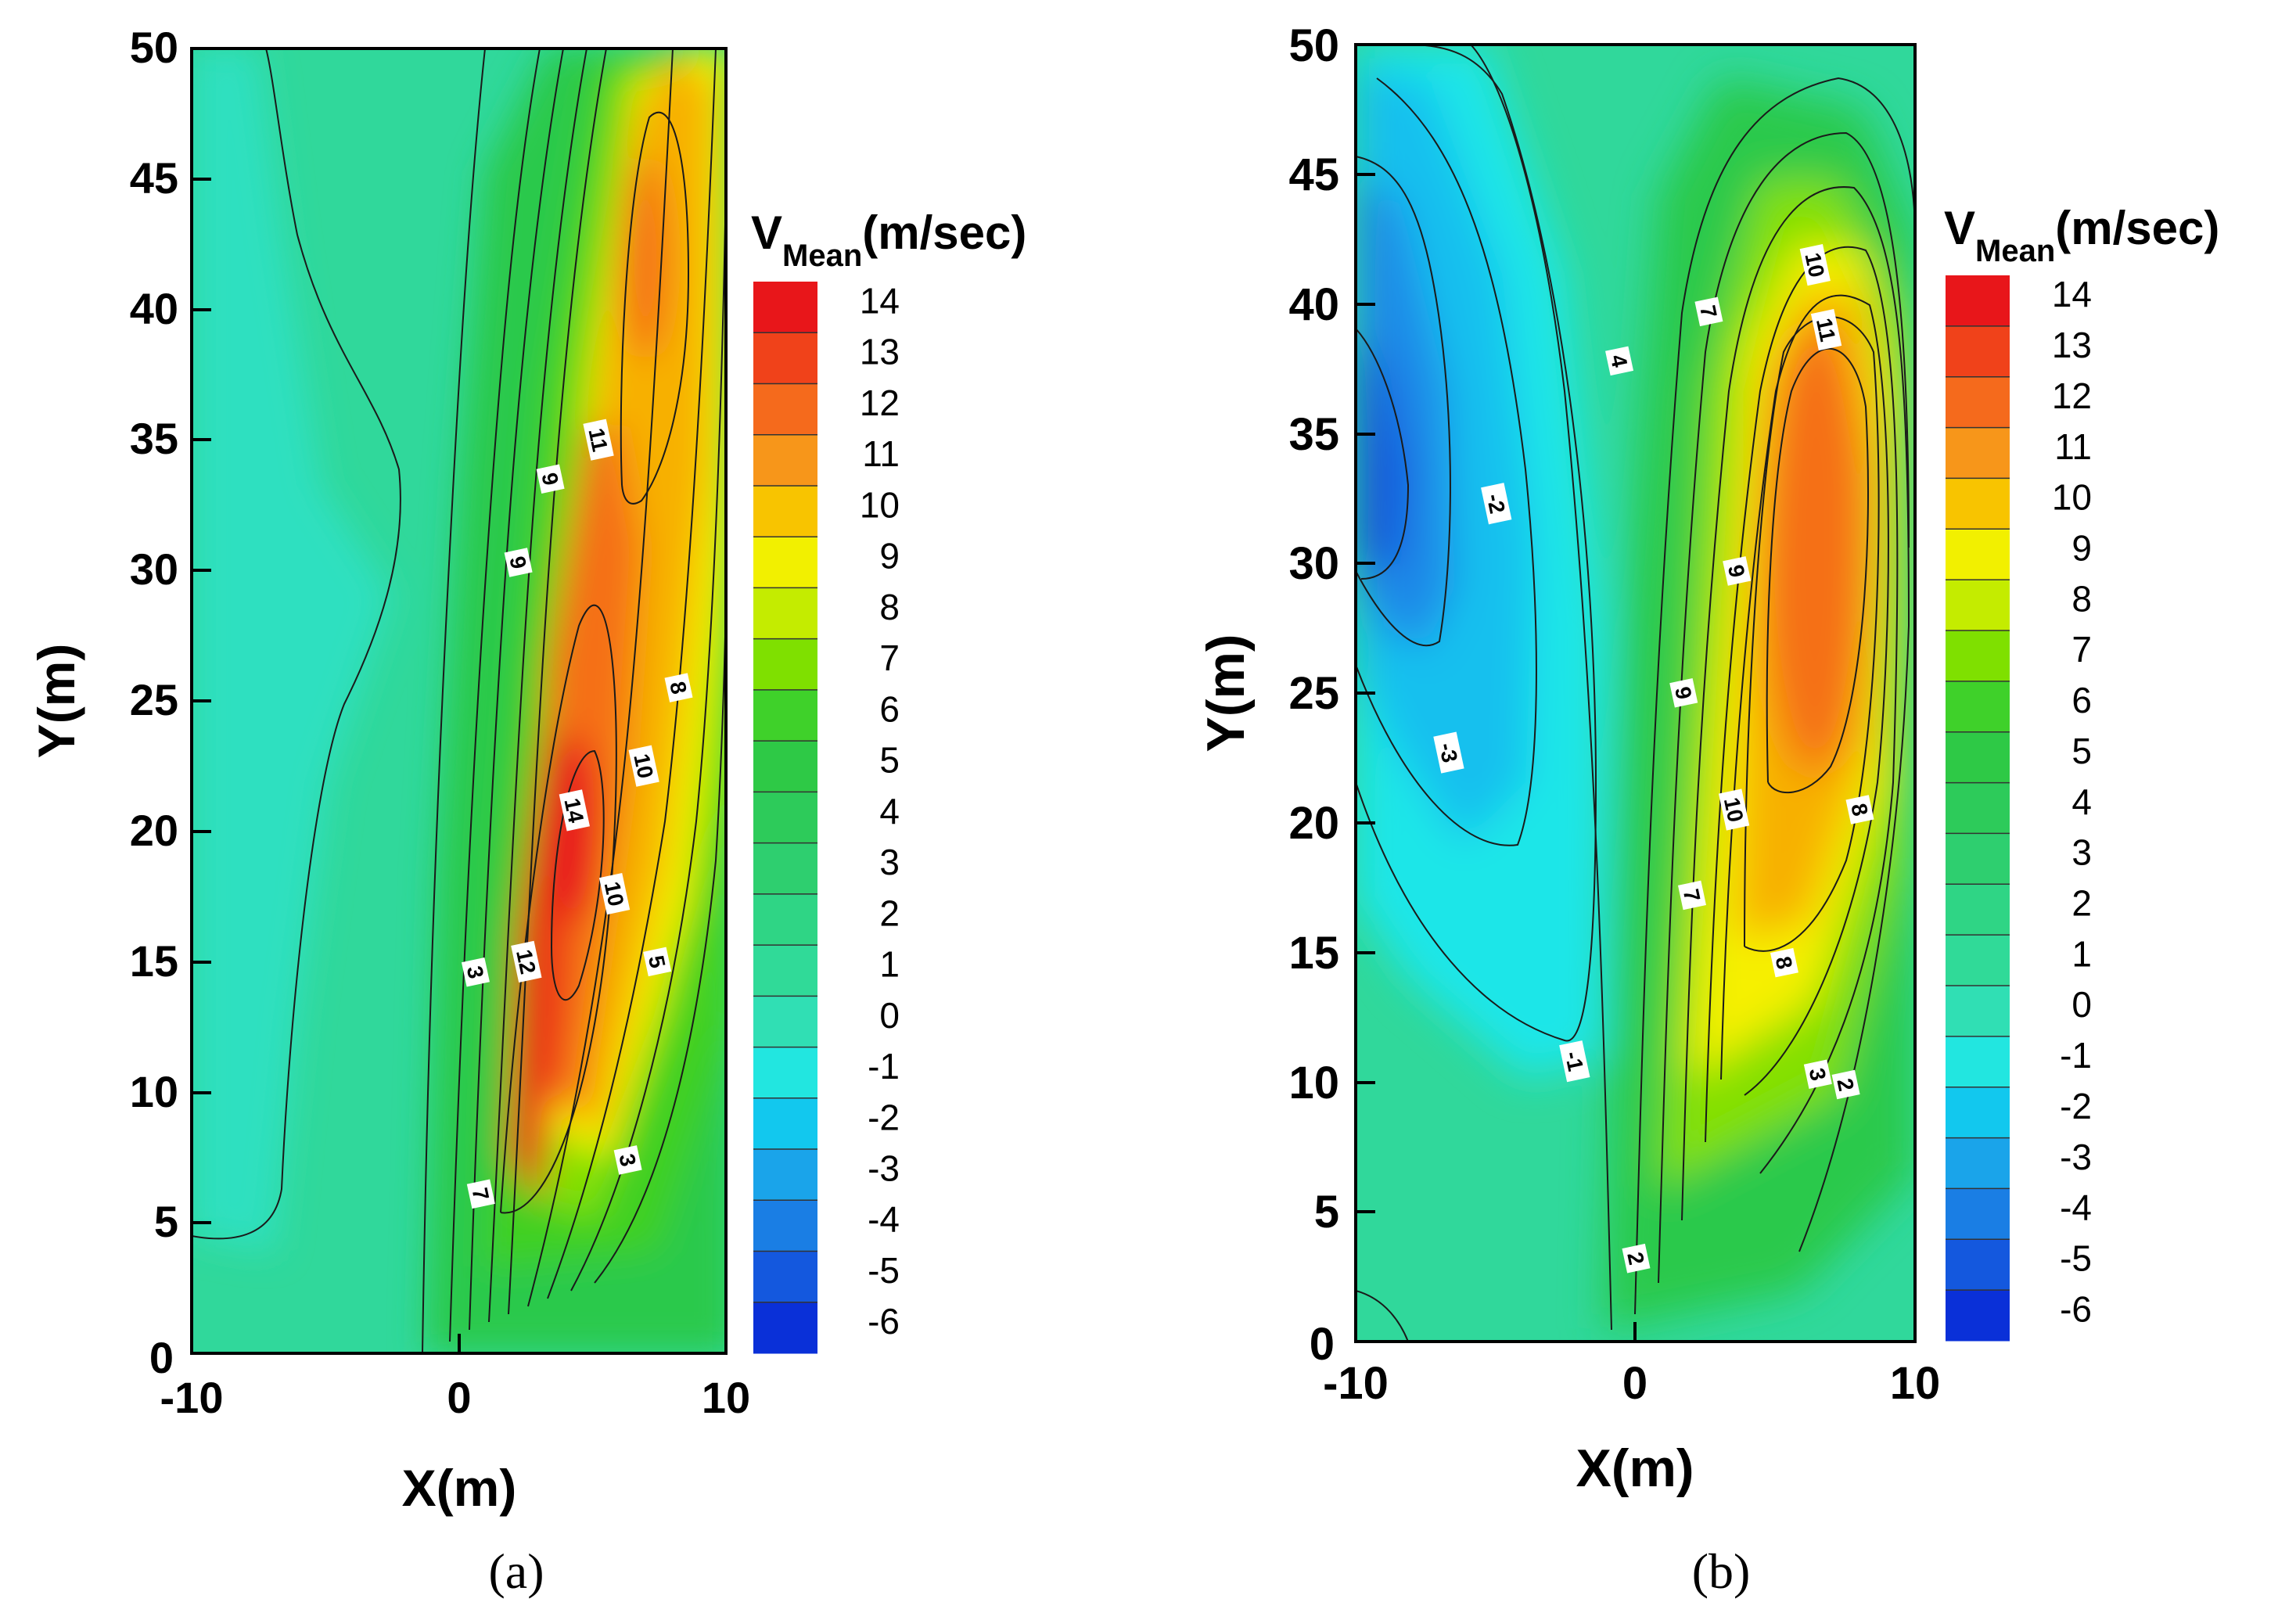  What do you see at coordinates (154, 569) in the screenshot?
I see `ytick-label-a-30: 30` at bounding box center [154, 569].